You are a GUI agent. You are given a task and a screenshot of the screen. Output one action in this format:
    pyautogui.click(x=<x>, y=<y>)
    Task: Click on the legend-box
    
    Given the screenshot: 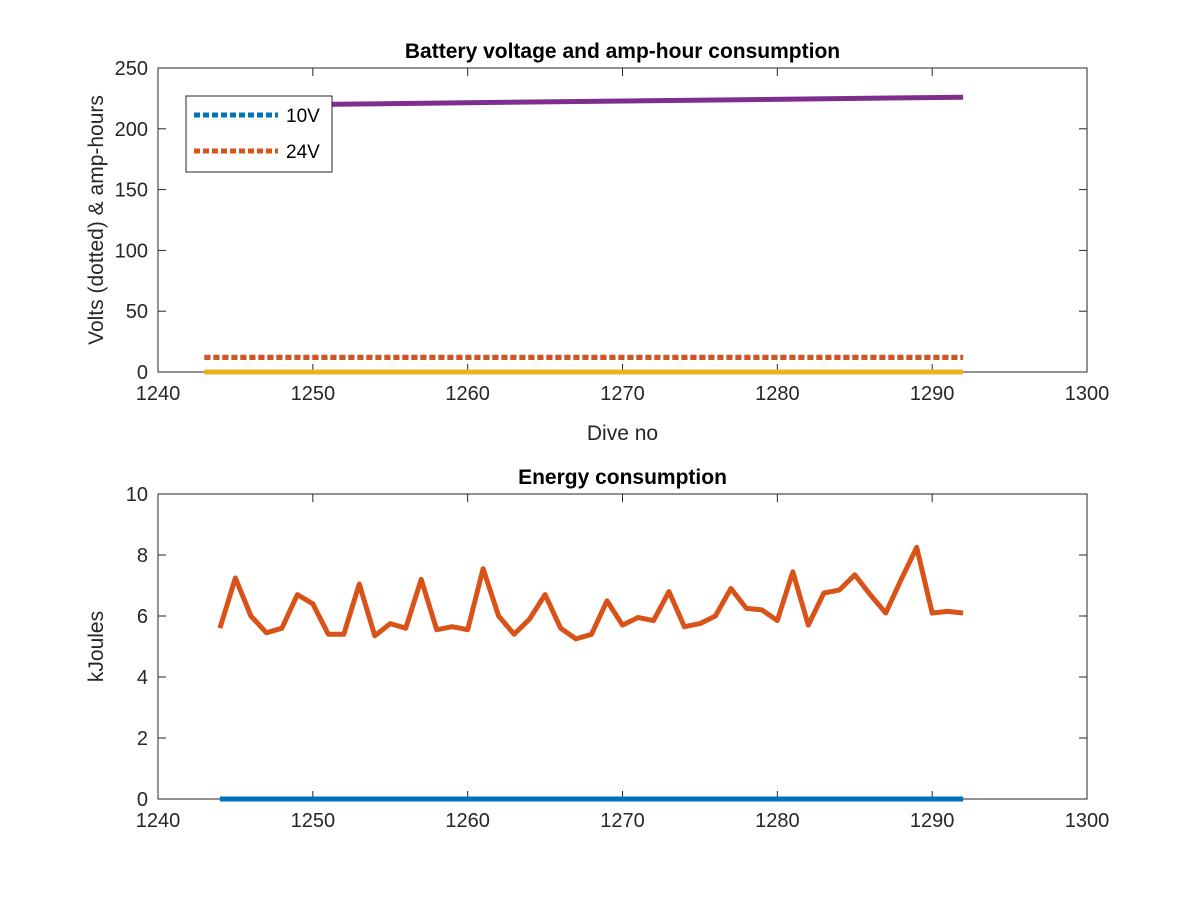 What is the action you would take?
    pyautogui.click(x=259, y=134)
    